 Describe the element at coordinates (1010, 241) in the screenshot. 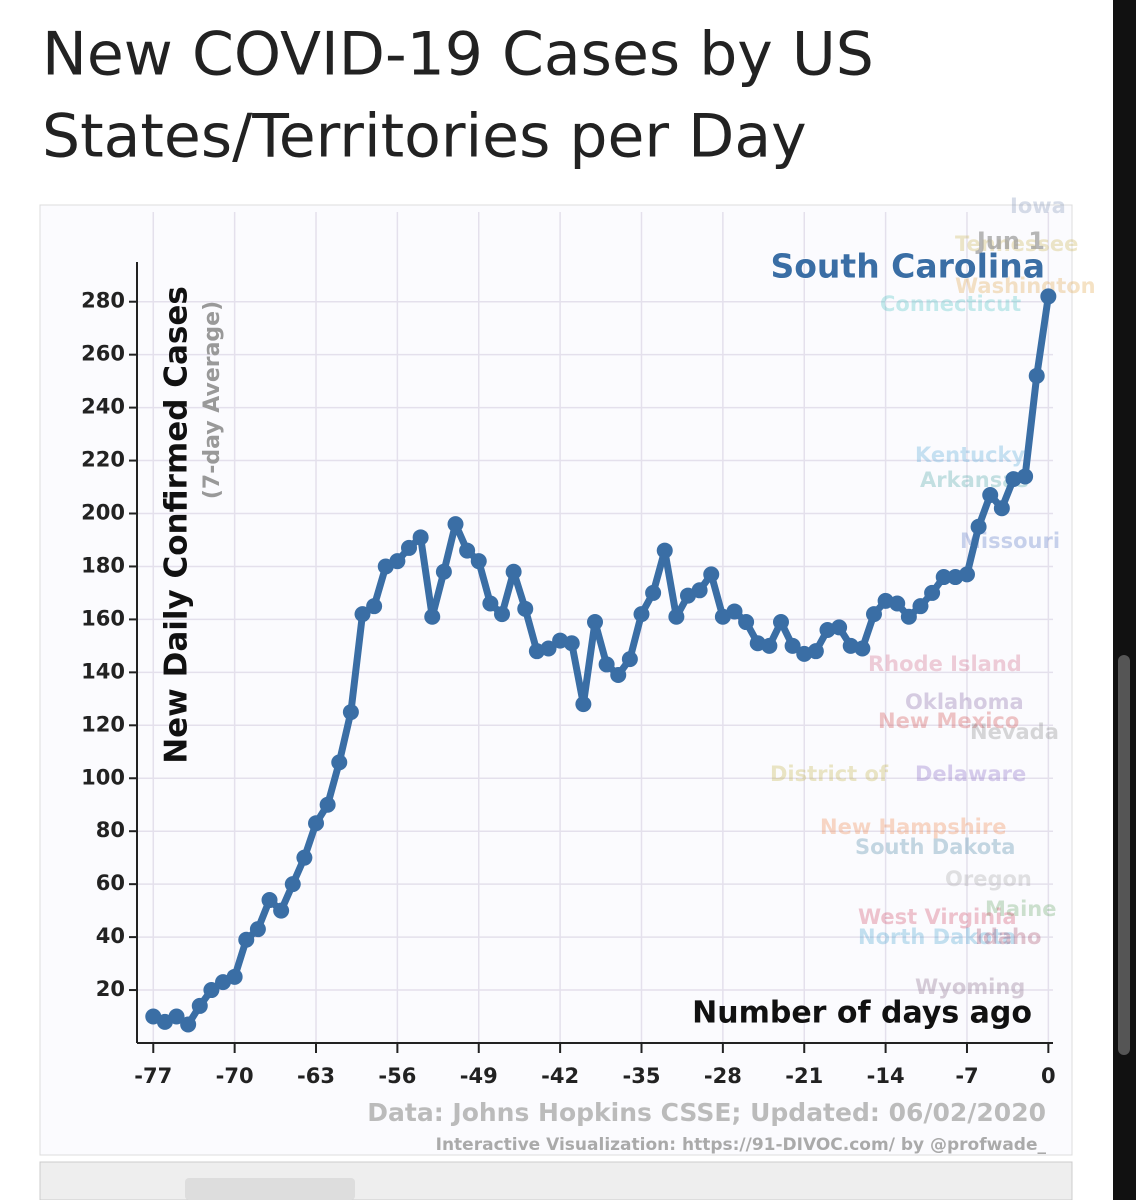

I see `date-label: Jun 1` at that location.